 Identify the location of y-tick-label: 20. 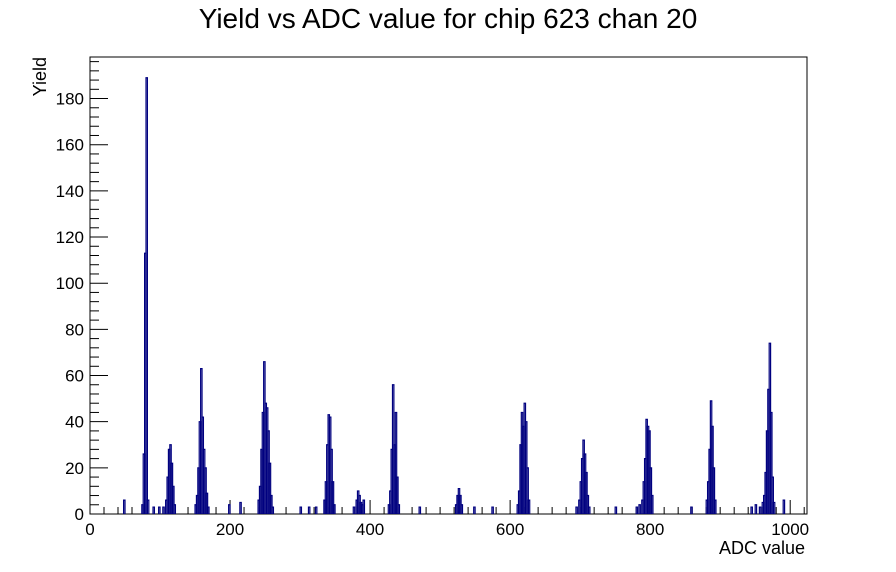
(74, 468).